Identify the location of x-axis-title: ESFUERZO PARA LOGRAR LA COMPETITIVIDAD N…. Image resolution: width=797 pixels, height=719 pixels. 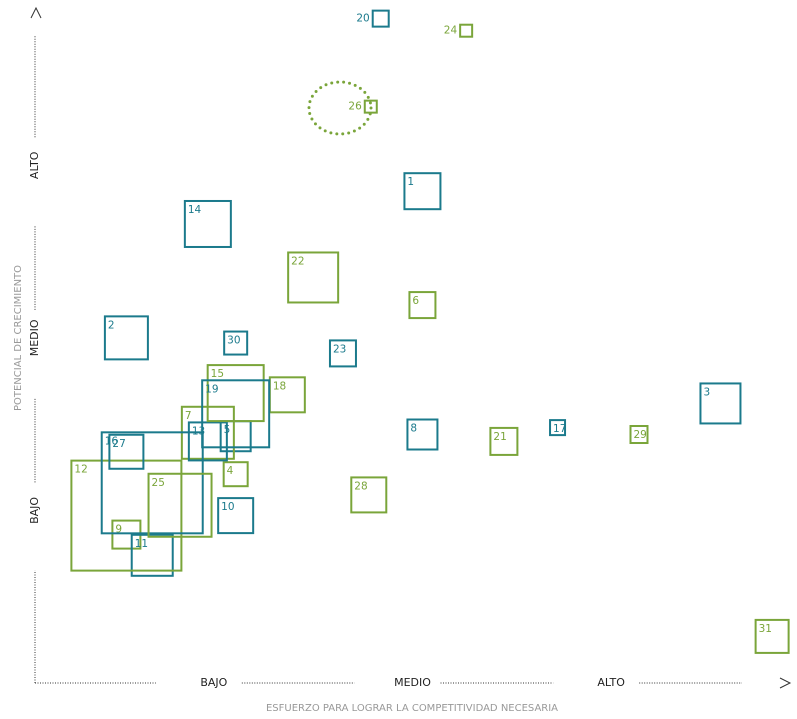
(412, 708).